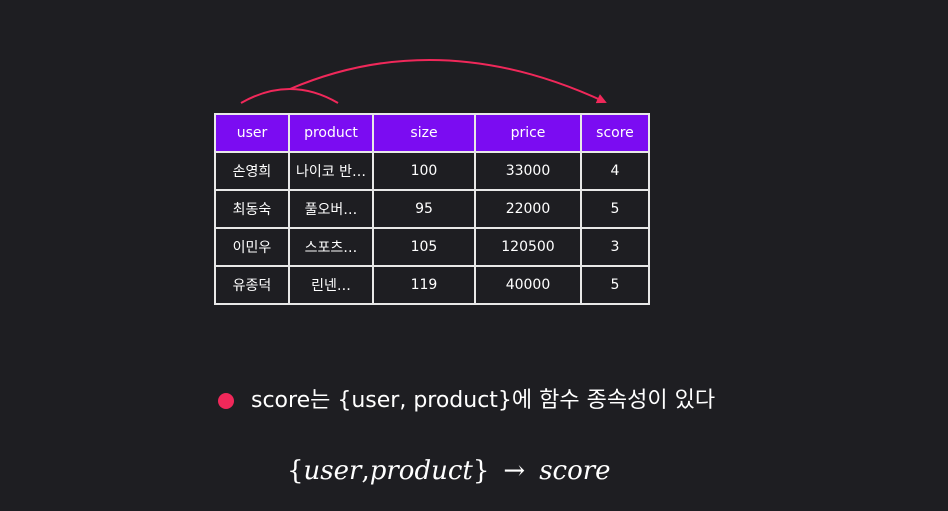  What do you see at coordinates (514, 471) in the screenshot?
I see `formula-arrow: →` at bounding box center [514, 471].